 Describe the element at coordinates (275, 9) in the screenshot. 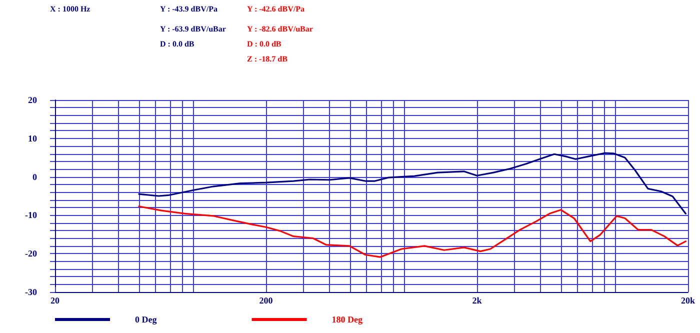

I see `text: Y : -42.6 dBV/Pa` at that location.